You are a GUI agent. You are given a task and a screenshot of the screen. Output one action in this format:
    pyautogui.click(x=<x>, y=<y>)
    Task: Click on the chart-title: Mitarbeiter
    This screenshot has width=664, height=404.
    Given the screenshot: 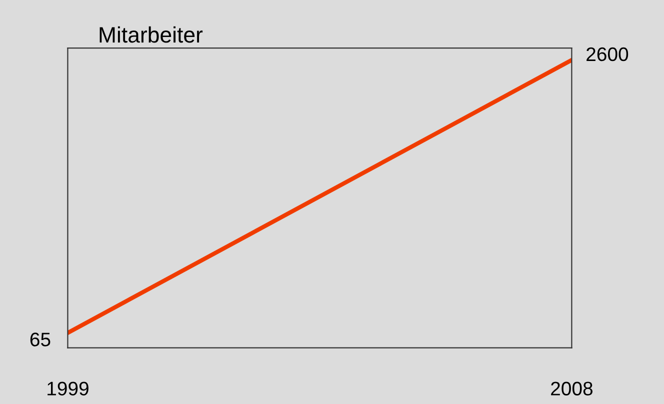 What is the action you would take?
    pyautogui.click(x=151, y=34)
    